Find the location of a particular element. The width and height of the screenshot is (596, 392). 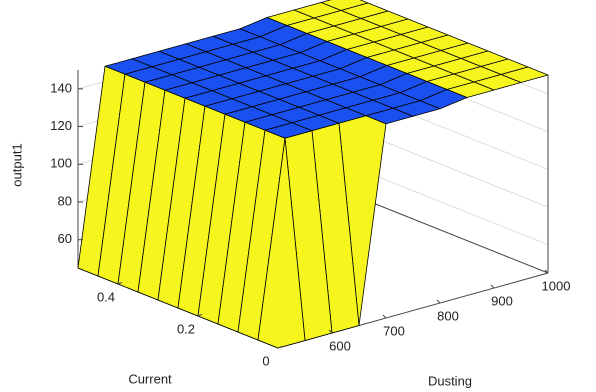

y-tick-label: 900 is located at coordinates (502, 300).